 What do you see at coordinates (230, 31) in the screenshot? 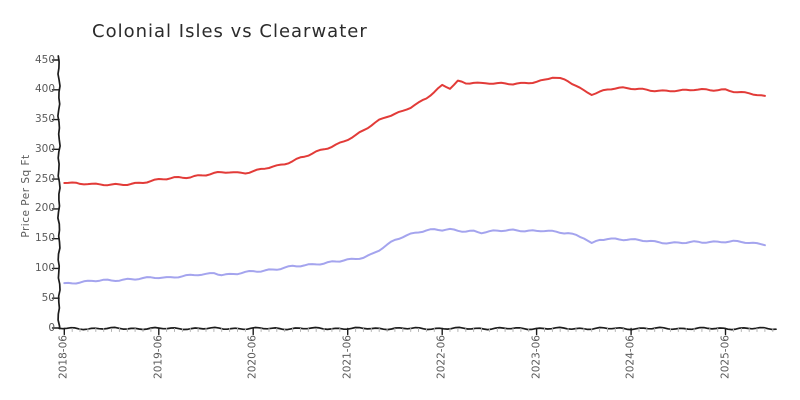
I see `chart-title: Colonial Isles vs Clearwater` at bounding box center [230, 31].